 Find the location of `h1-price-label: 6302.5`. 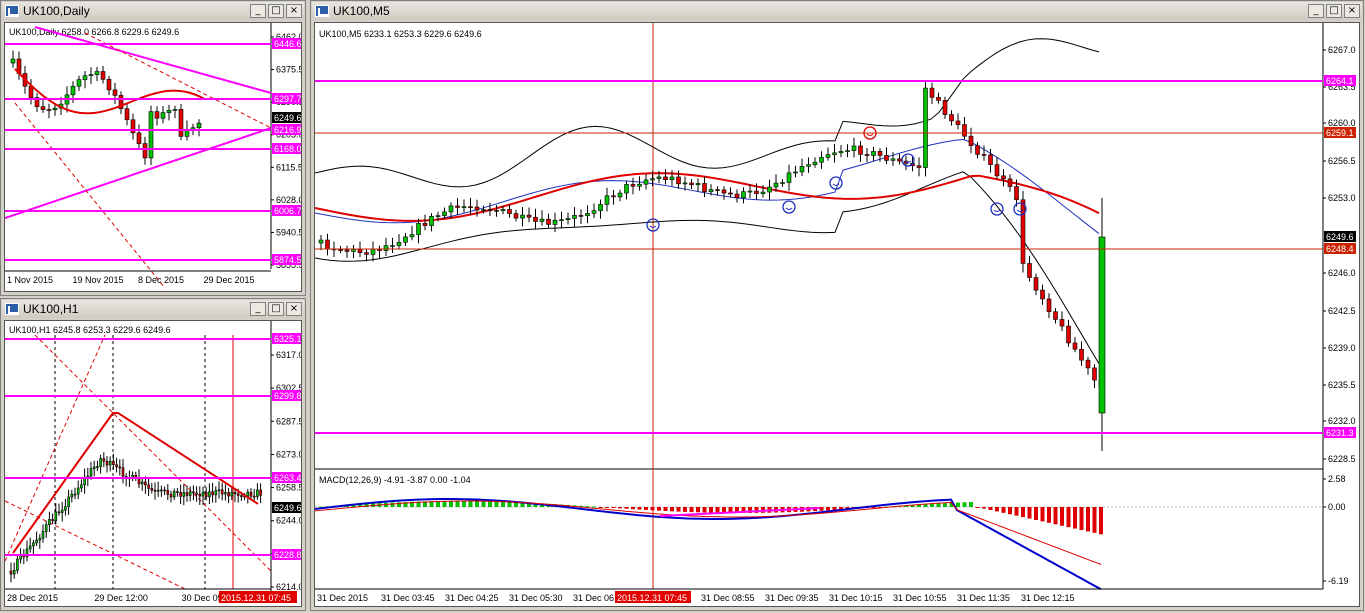

h1-price-label: 6302.5 is located at coordinates (289, 388).